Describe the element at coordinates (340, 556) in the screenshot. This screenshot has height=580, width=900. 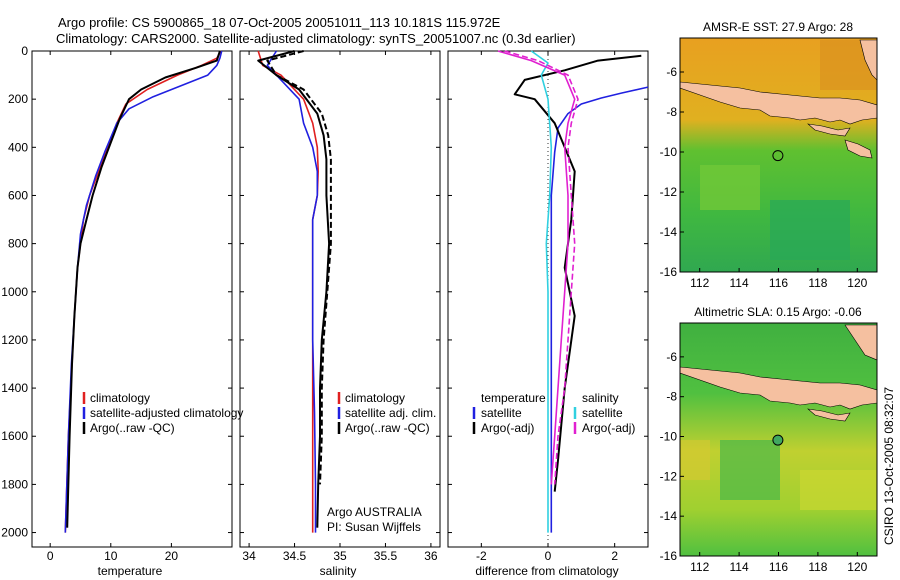
I see `x-tick-label: 35` at that location.